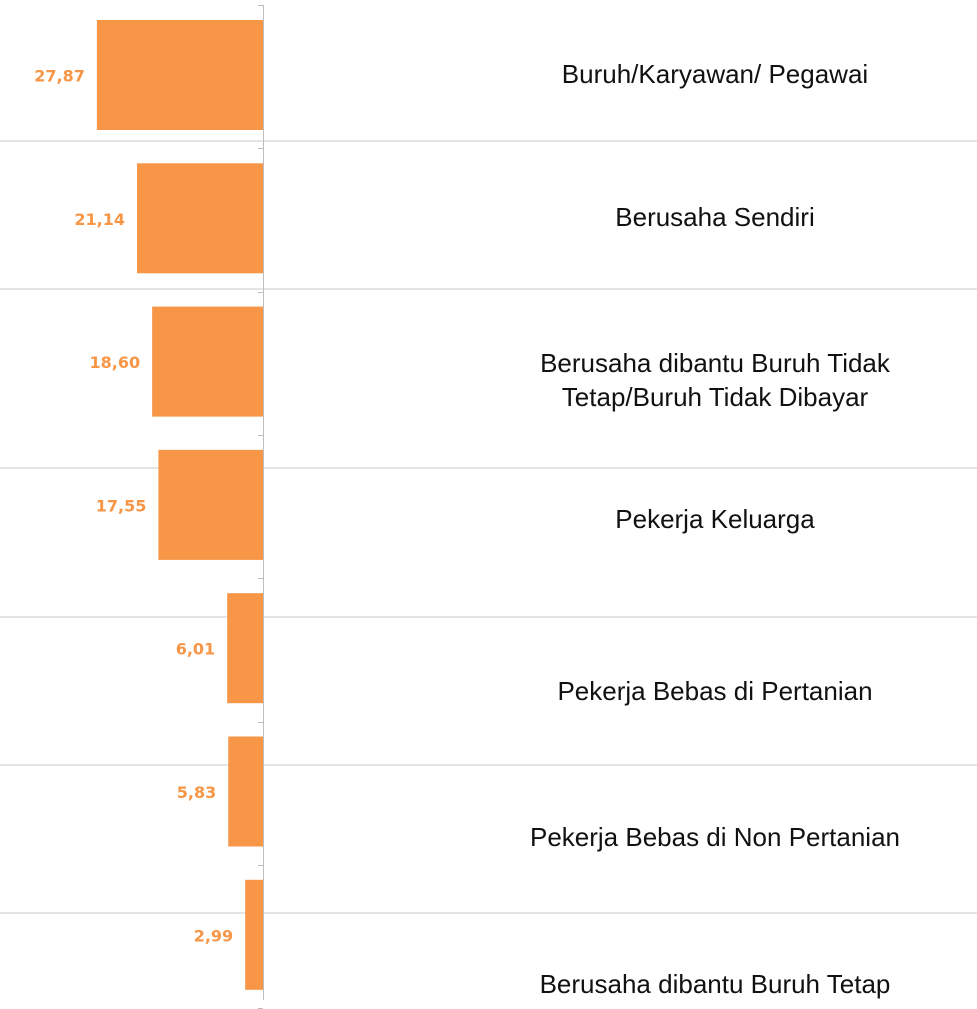 The width and height of the screenshot is (977, 1009). Describe the element at coordinates (715, 74) in the screenshot. I see `category-label: Buruh/Karyawan/ Pegawai` at that location.